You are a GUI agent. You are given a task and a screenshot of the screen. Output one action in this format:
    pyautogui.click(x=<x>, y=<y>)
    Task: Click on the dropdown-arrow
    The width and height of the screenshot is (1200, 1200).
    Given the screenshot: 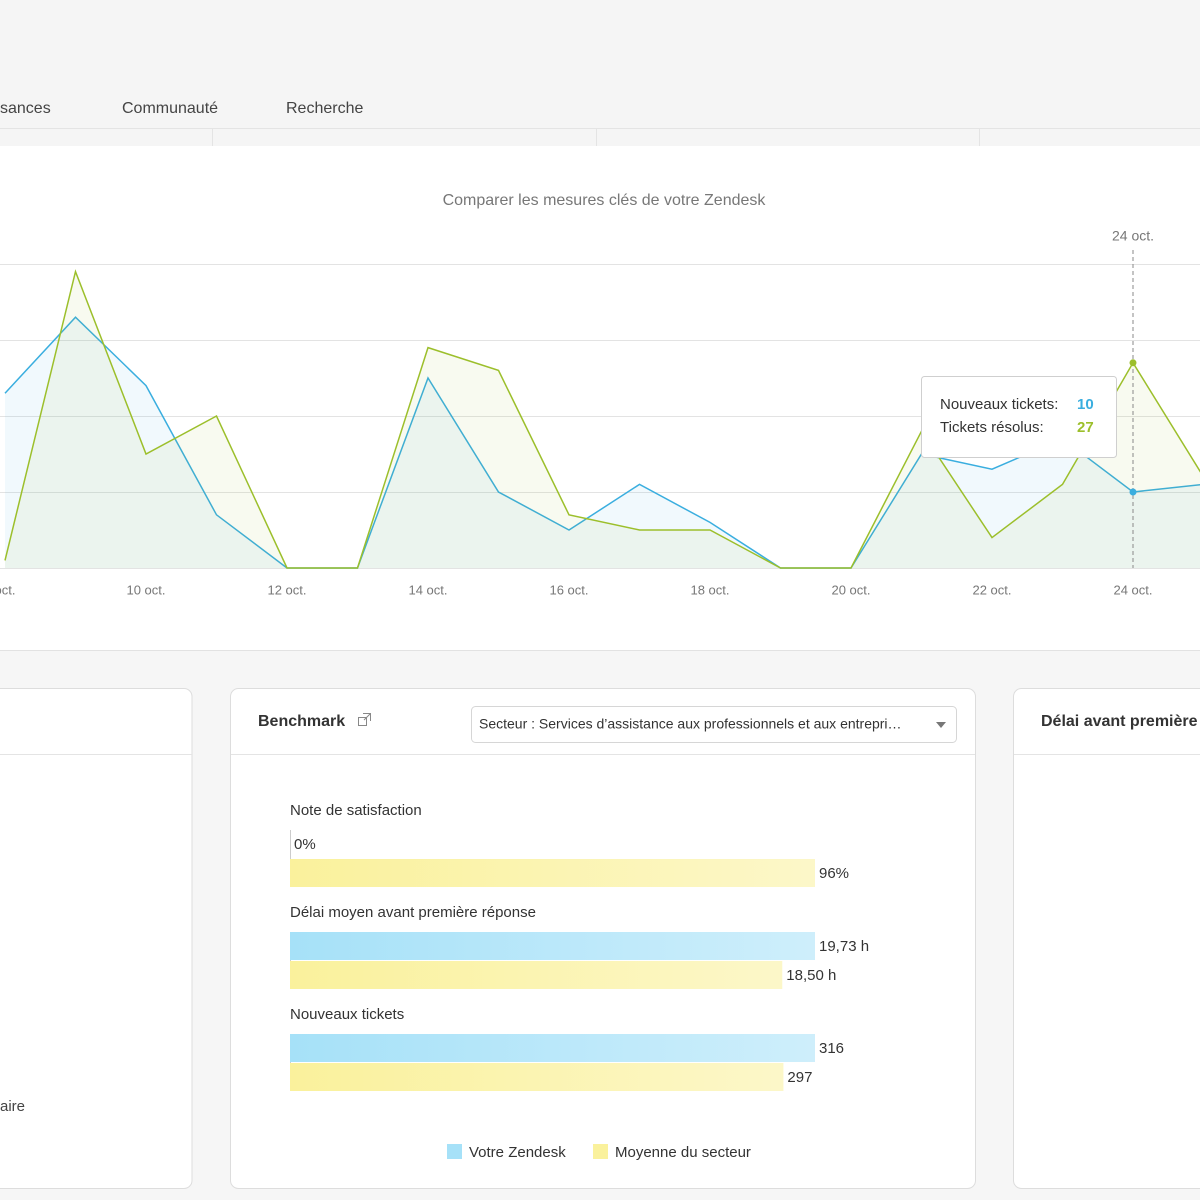 What is the action you would take?
    pyautogui.click(x=941, y=725)
    